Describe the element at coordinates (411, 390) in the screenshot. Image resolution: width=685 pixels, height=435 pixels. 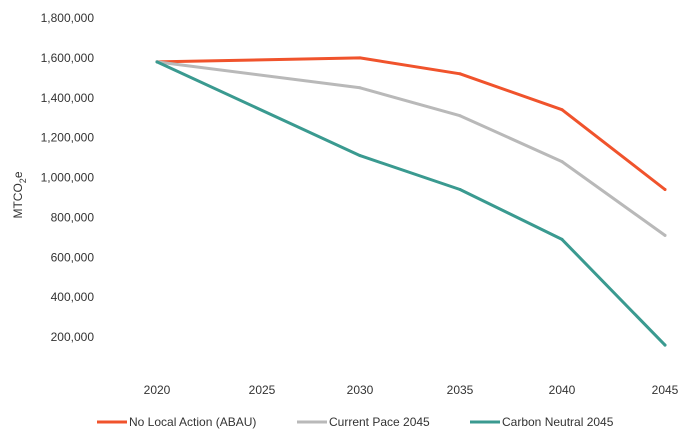
I see `x-axis-ticks: 2020 2025 2030 2035 2040 2045` at that location.